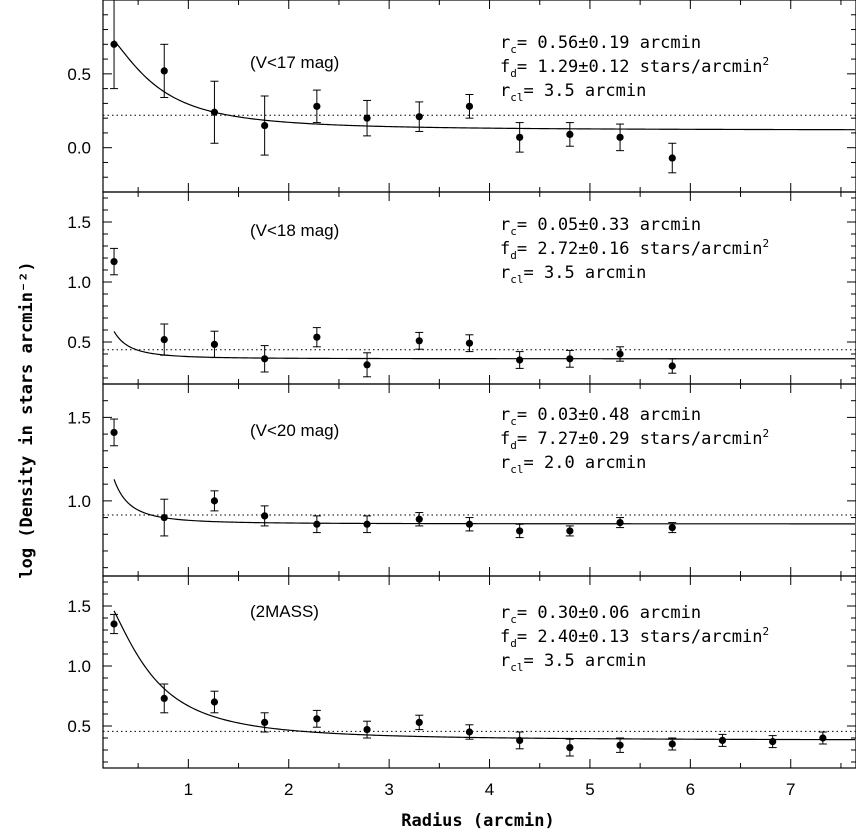  Describe the element at coordinates (294, 230) in the screenshot. I see `panel-label: (V<18 mag)` at that location.